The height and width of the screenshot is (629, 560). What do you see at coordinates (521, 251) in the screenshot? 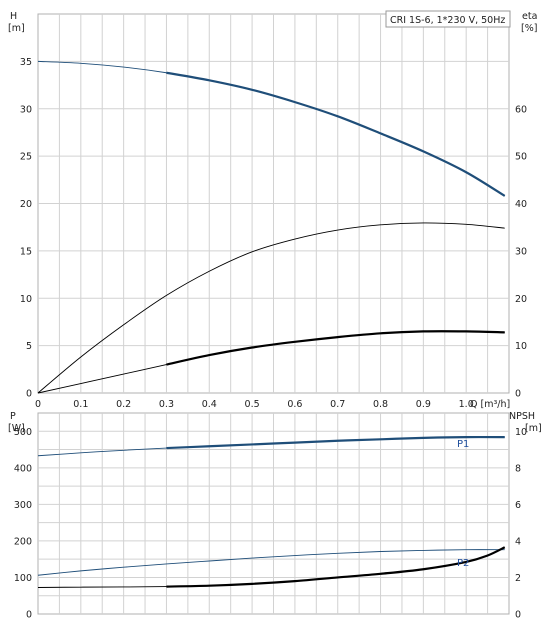
I see `top-right-tick-label: 30` at bounding box center [521, 251].